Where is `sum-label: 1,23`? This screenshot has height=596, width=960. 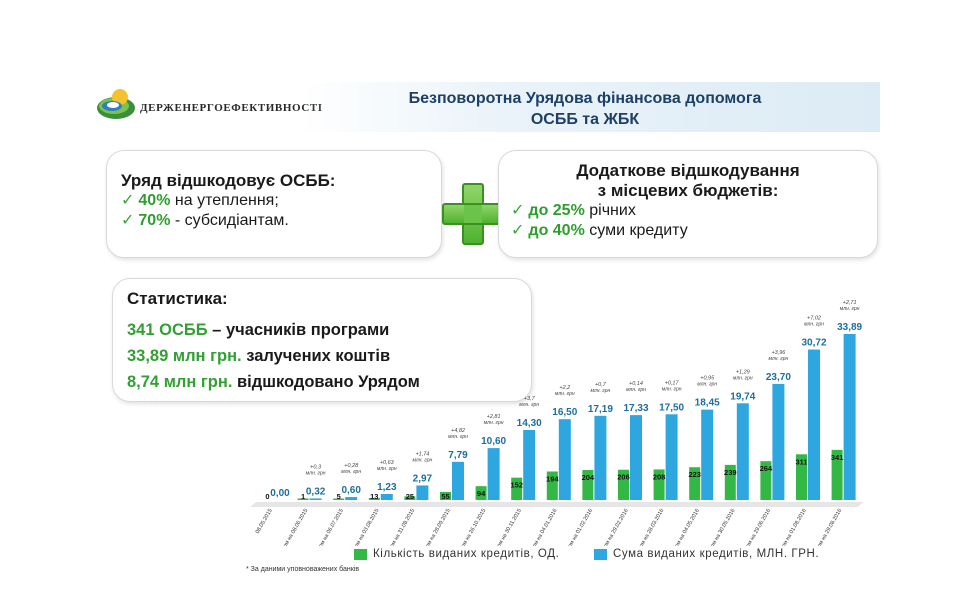
sum-label: 1,23 is located at coordinates (387, 487).